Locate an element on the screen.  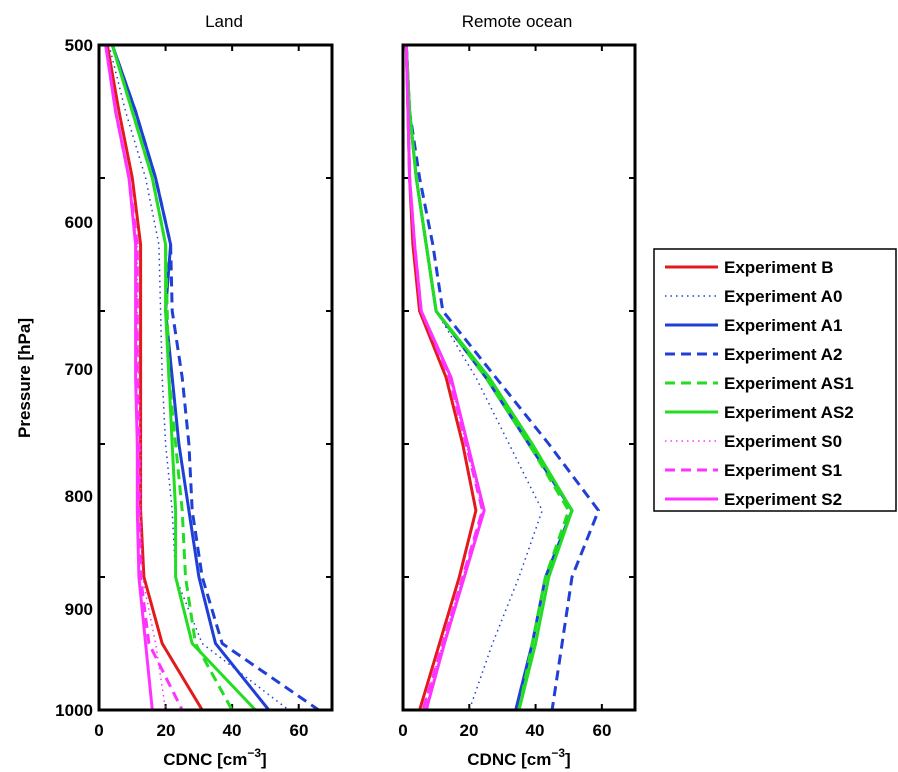
y-tick-labels: 500 600 700 800 900 1000 is located at coordinates (74, 378).